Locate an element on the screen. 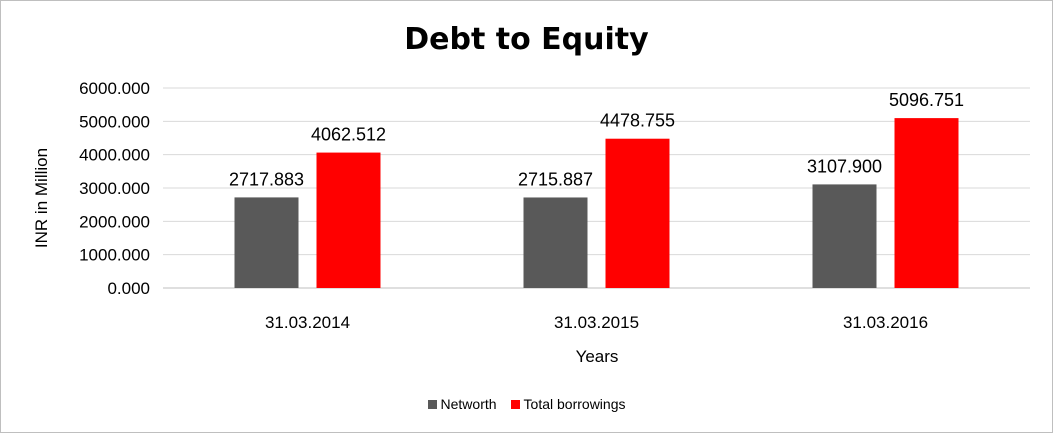 This screenshot has height=433, width=1053. y-tick-label: 1000.000 is located at coordinates (114, 255).